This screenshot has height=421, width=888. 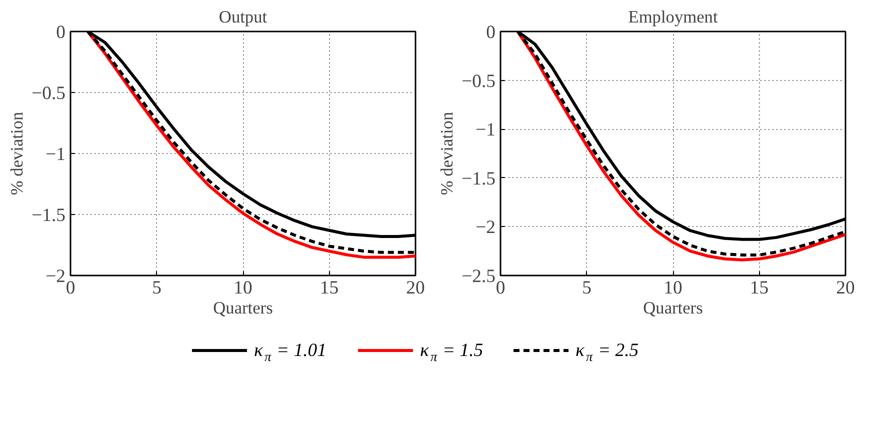 What do you see at coordinates (243, 17) in the screenshot?
I see `chart-title: Output` at bounding box center [243, 17].